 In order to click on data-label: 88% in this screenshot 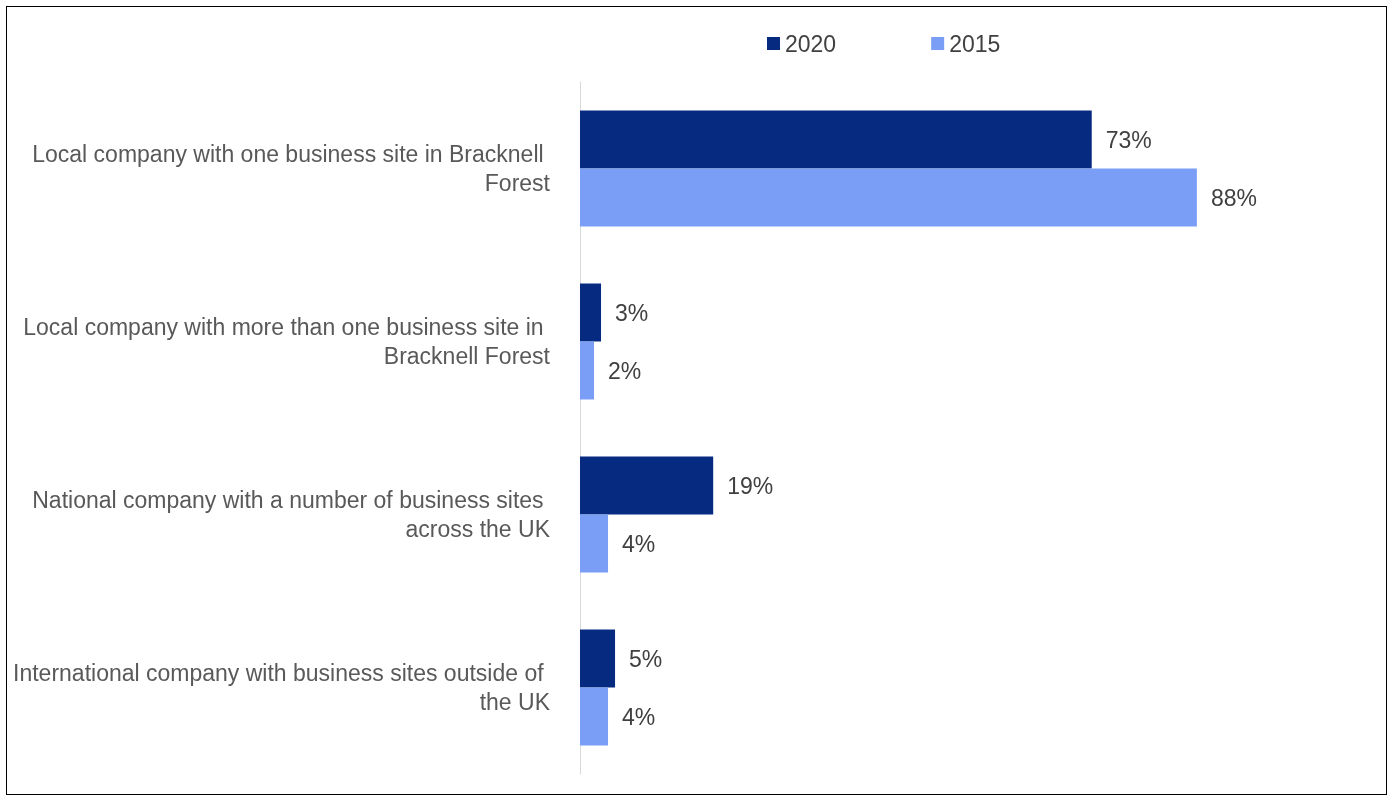, I will do `click(1233, 197)`.